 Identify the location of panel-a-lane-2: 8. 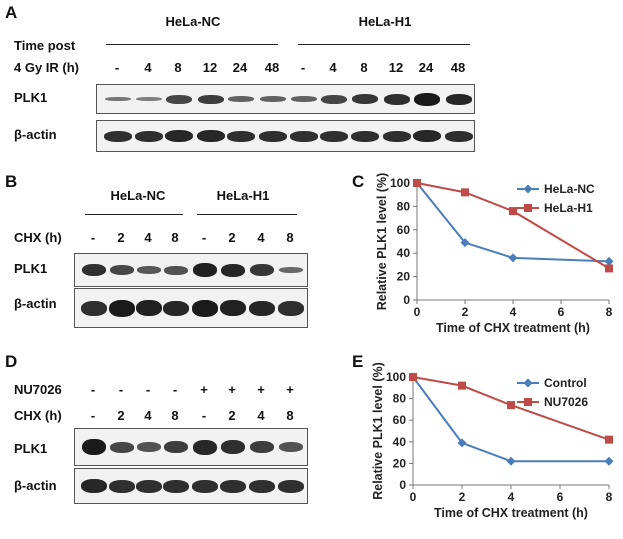
(178, 67).